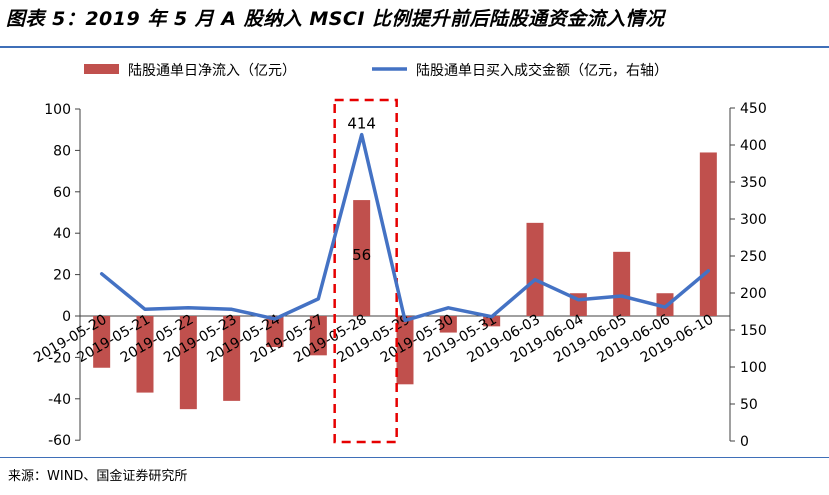  I want to click on highlight-box, so click(365, 271).